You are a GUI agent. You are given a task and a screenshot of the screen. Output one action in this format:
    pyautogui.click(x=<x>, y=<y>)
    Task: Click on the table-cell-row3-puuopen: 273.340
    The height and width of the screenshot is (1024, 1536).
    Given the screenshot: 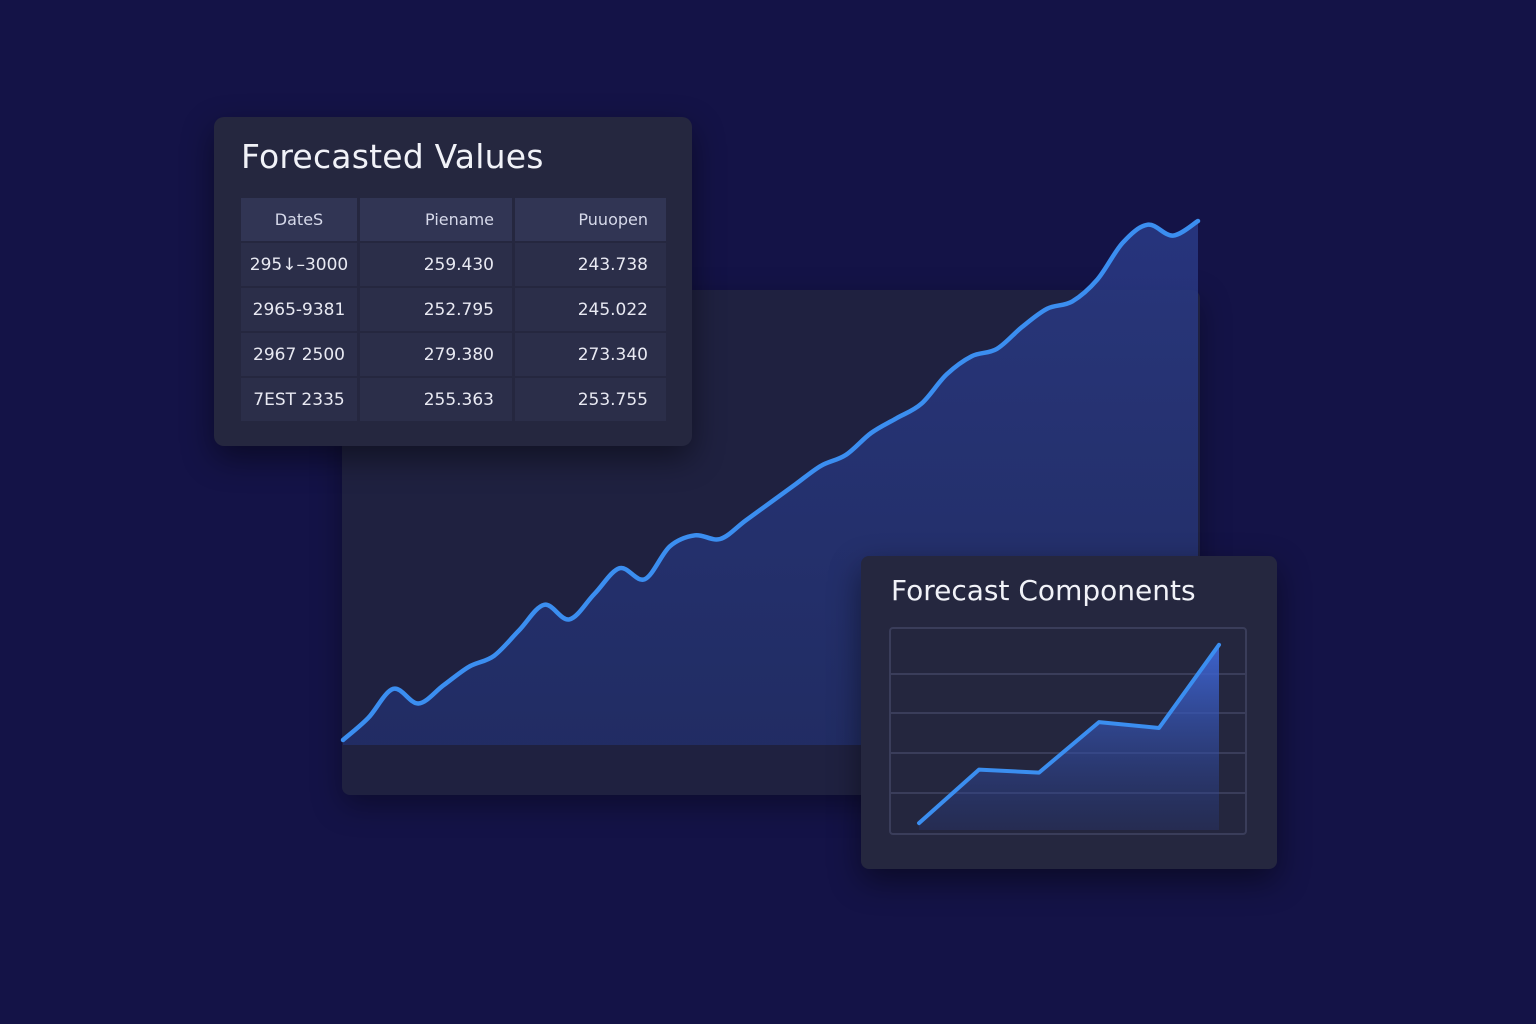 What is the action you would take?
    pyautogui.click(x=590, y=354)
    